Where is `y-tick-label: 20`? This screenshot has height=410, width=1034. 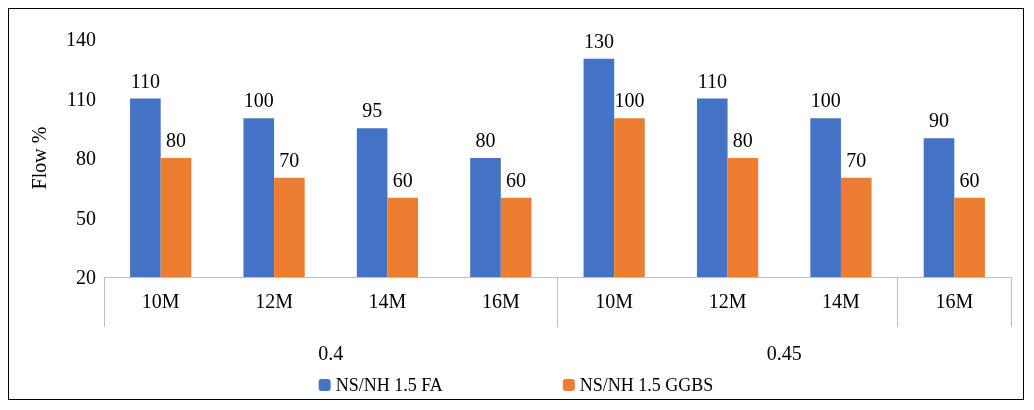
y-tick-label: 20 is located at coordinates (86, 277).